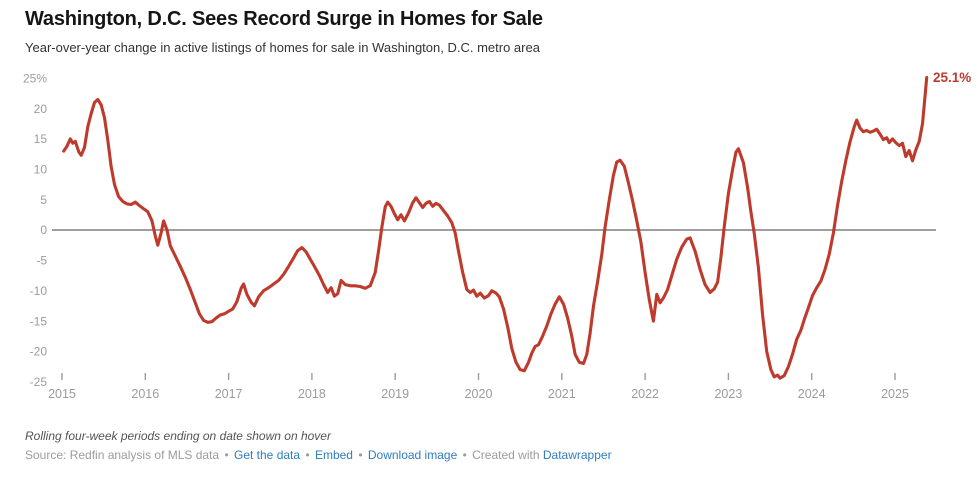  I want to click on y-axis-label: -10, so click(39, 291).